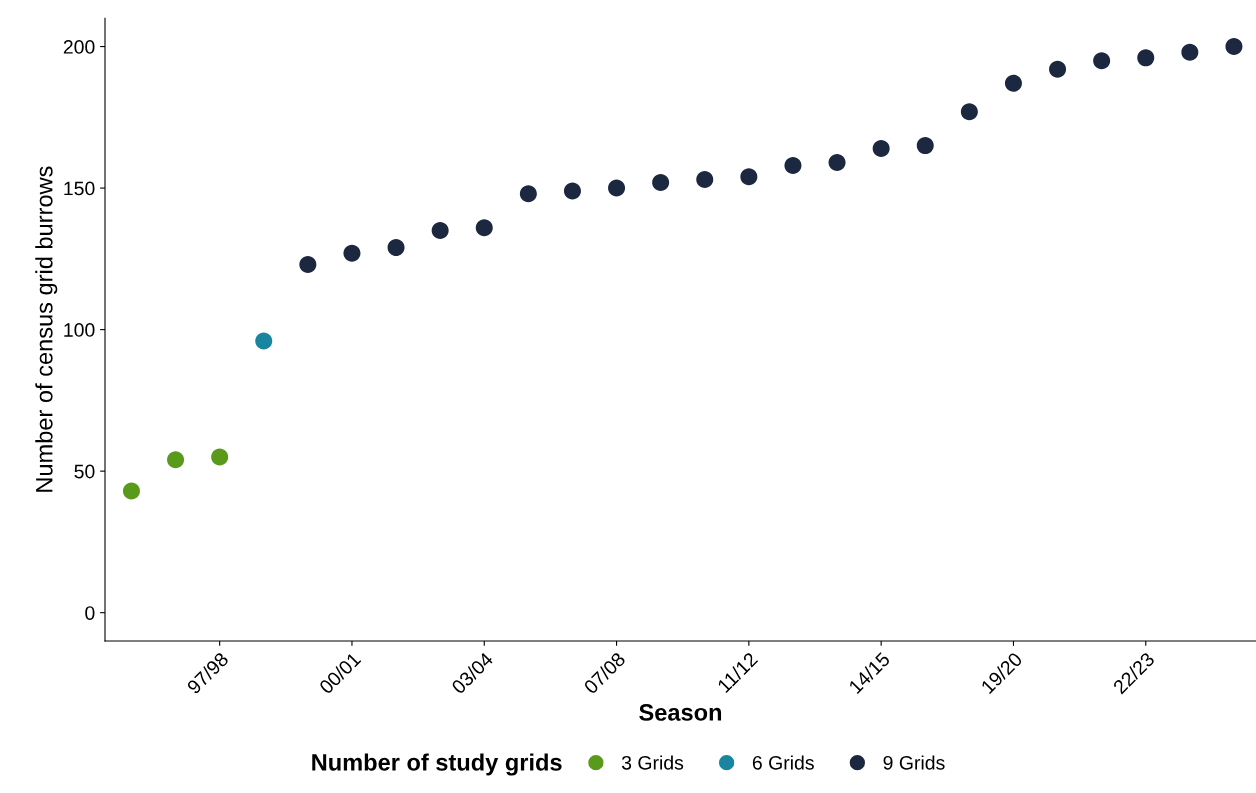  I want to click on y-tick-label: 150, so click(79, 188).